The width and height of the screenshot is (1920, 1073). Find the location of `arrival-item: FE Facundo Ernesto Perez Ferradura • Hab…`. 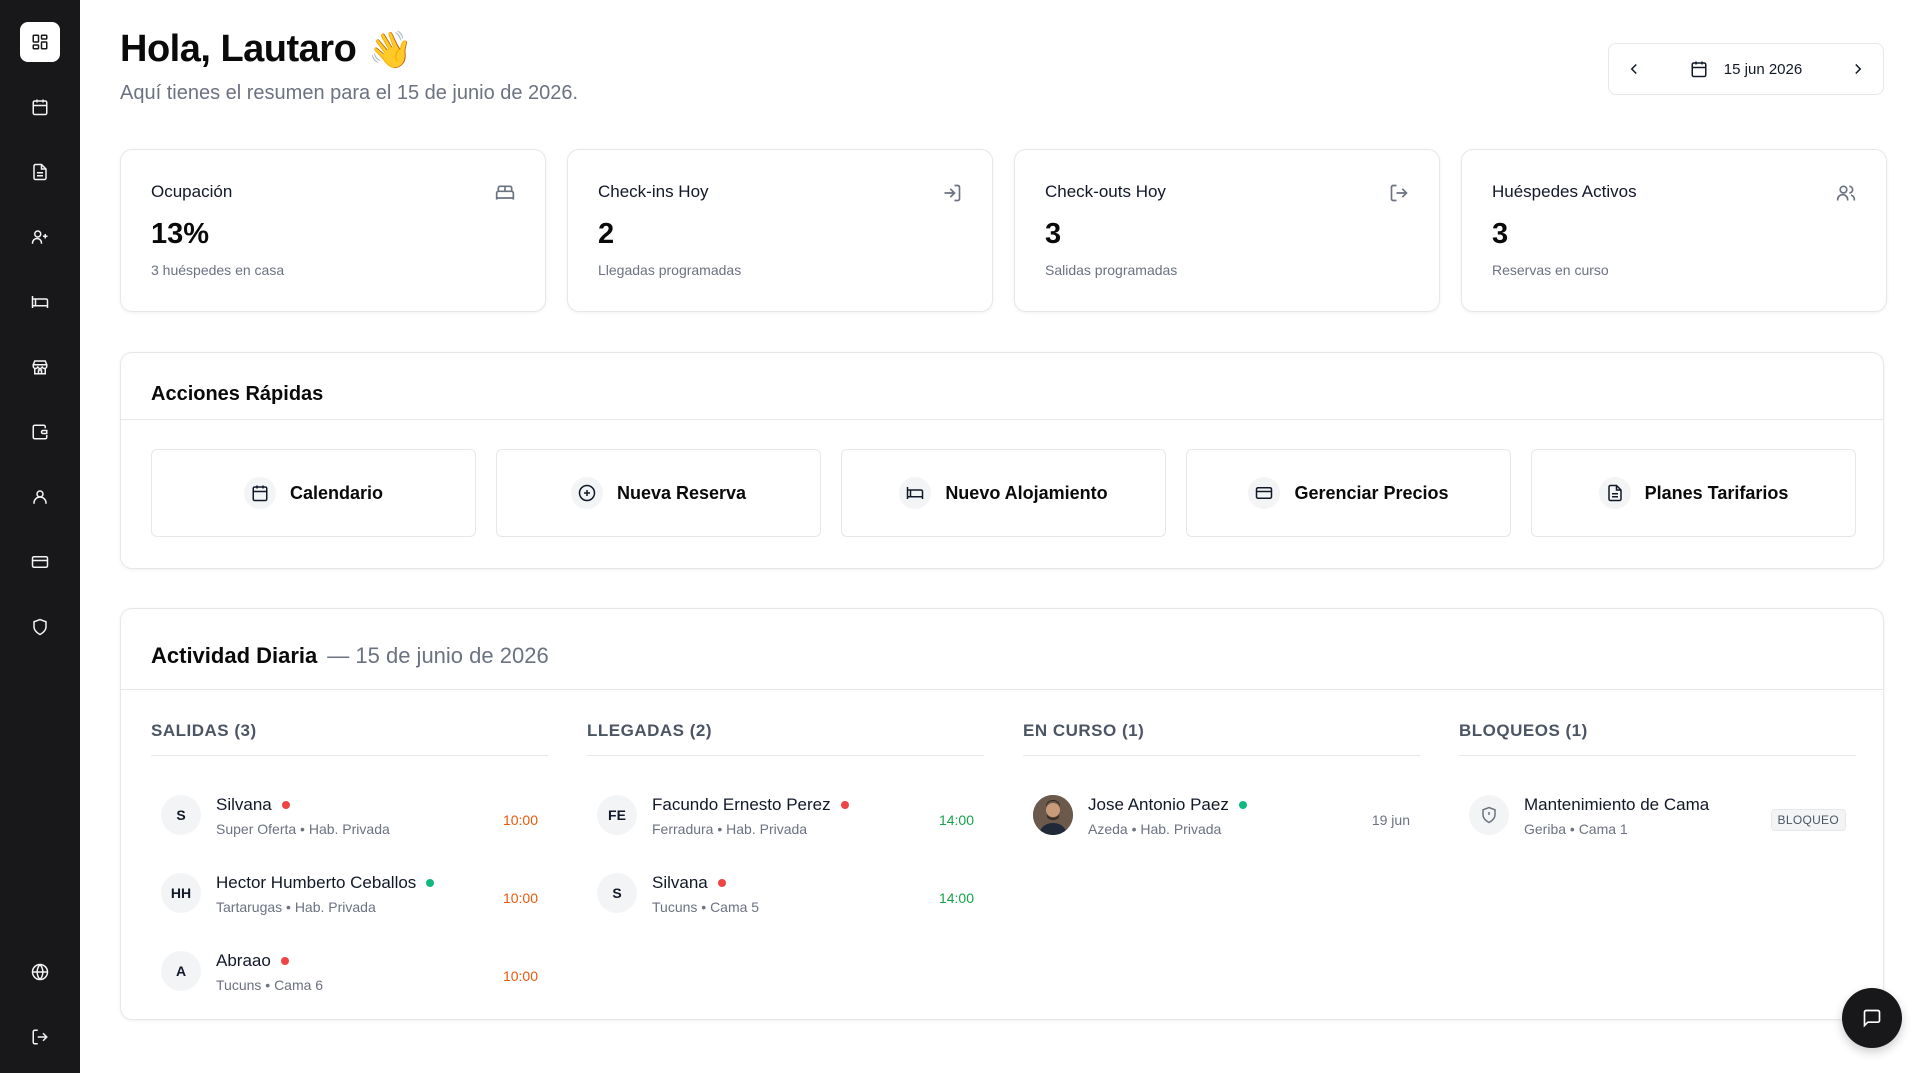

arrival-item: FE Facundo Ernesto Perez Ferradura • Hab… is located at coordinates (785, 814).